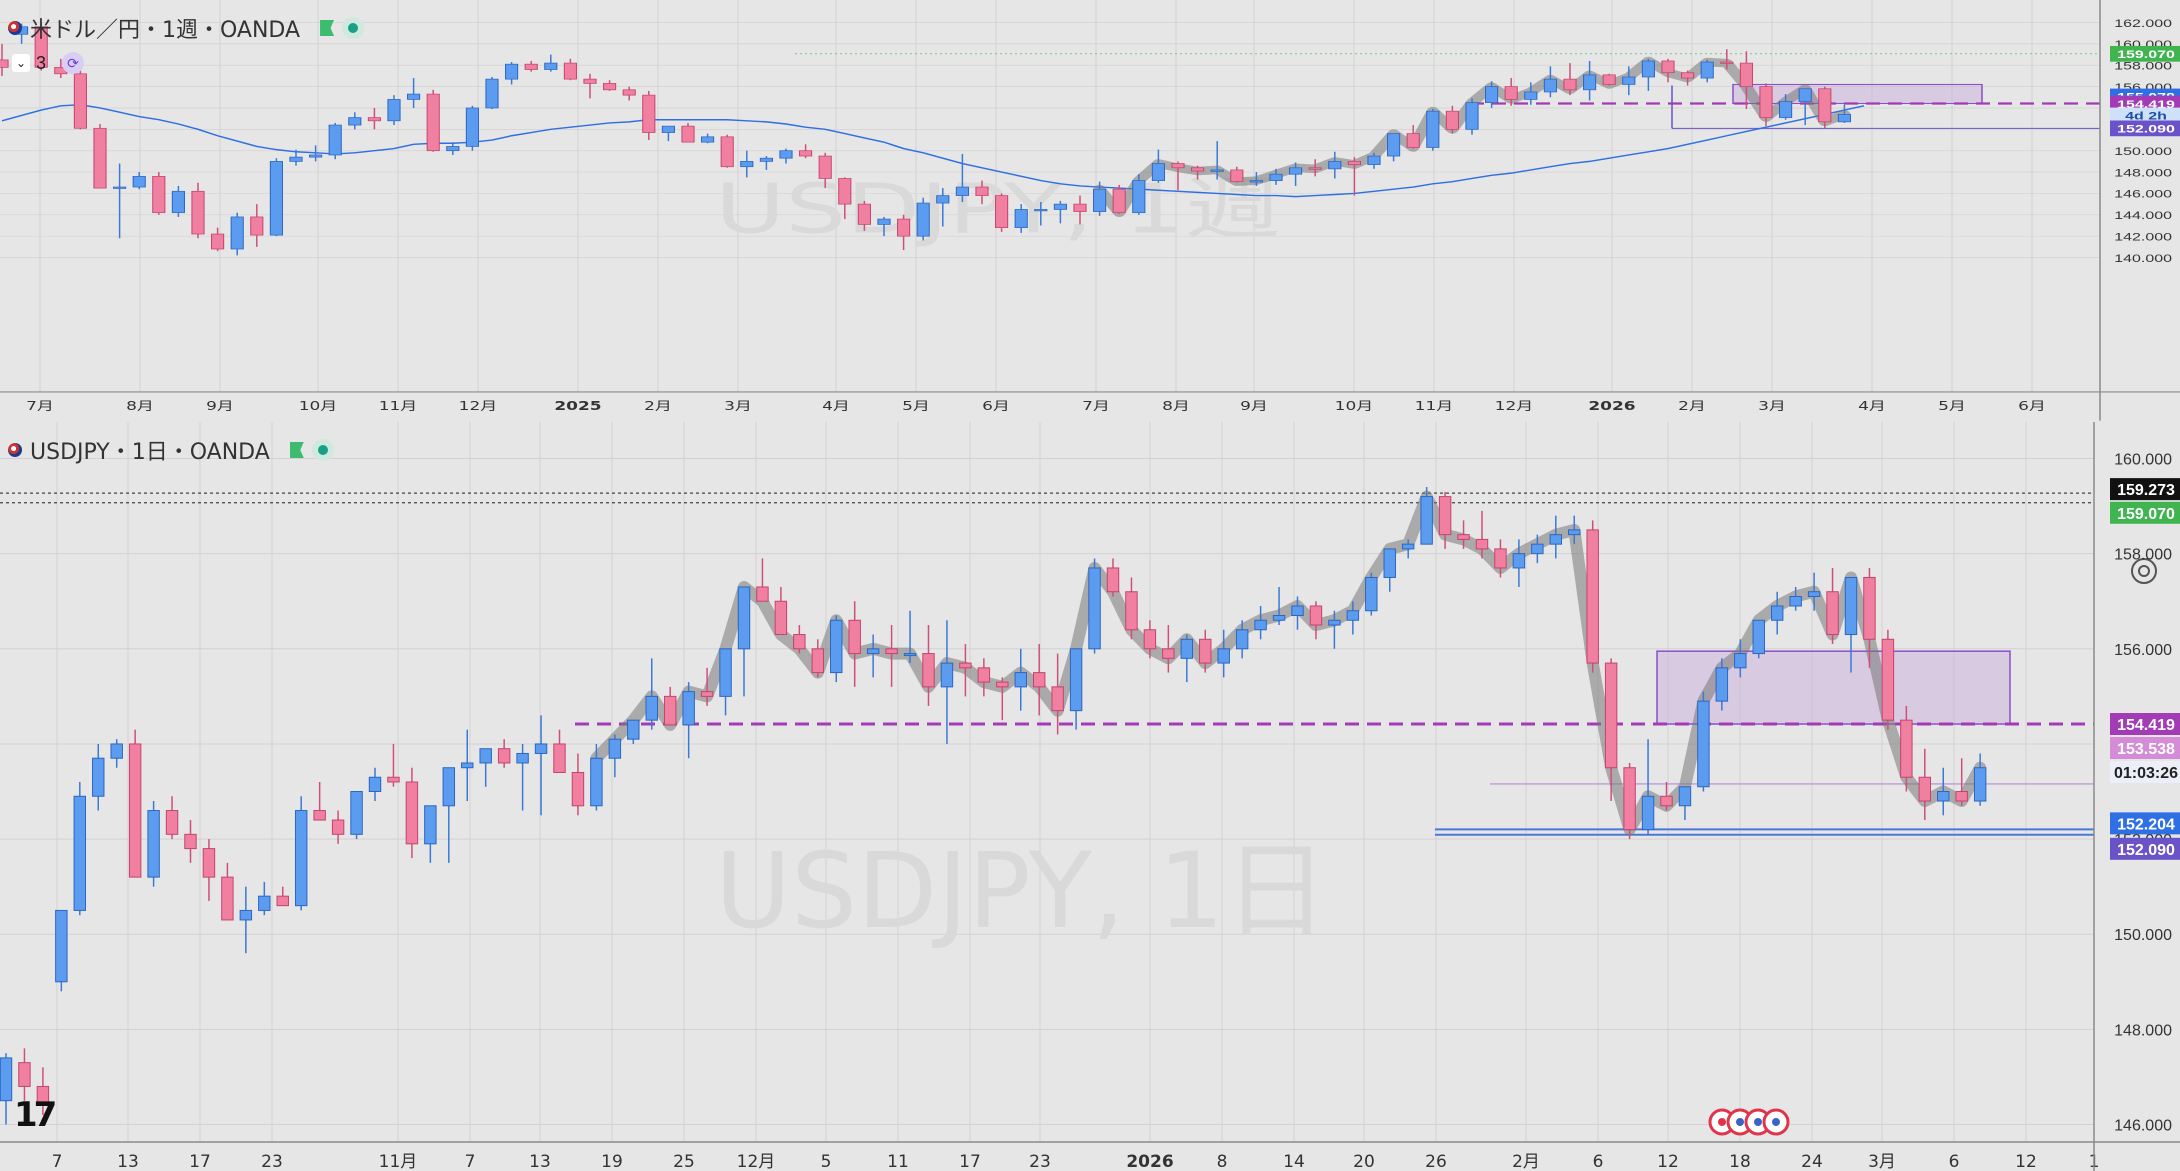 This screenshot has height=1171, width=2180. What do you see at coordinates (2145, 53) in the screenshot?
I see `hline-badge-bg` at bounding box center [2145, 53].